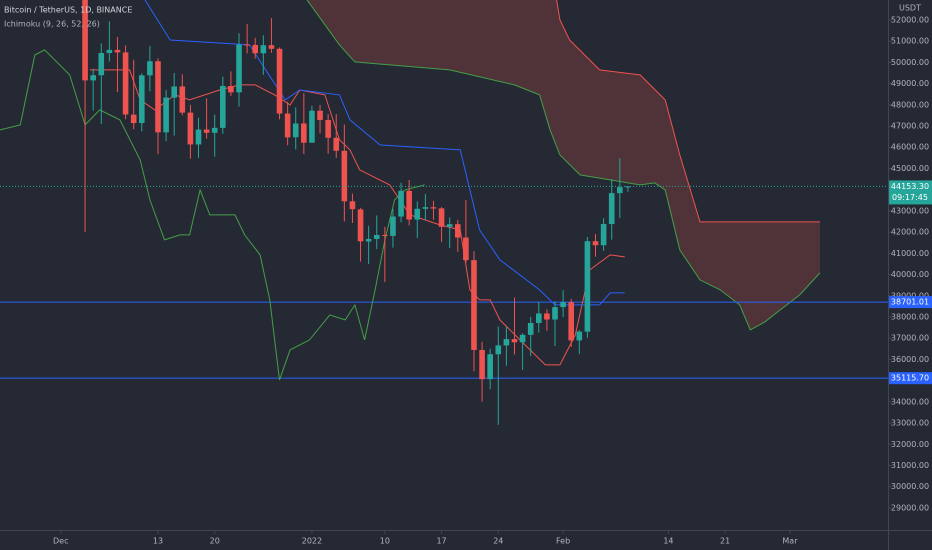  Describe the element at coordinates (498, 541) in the screenshot. I see `x-tick-label: 24` at that location.